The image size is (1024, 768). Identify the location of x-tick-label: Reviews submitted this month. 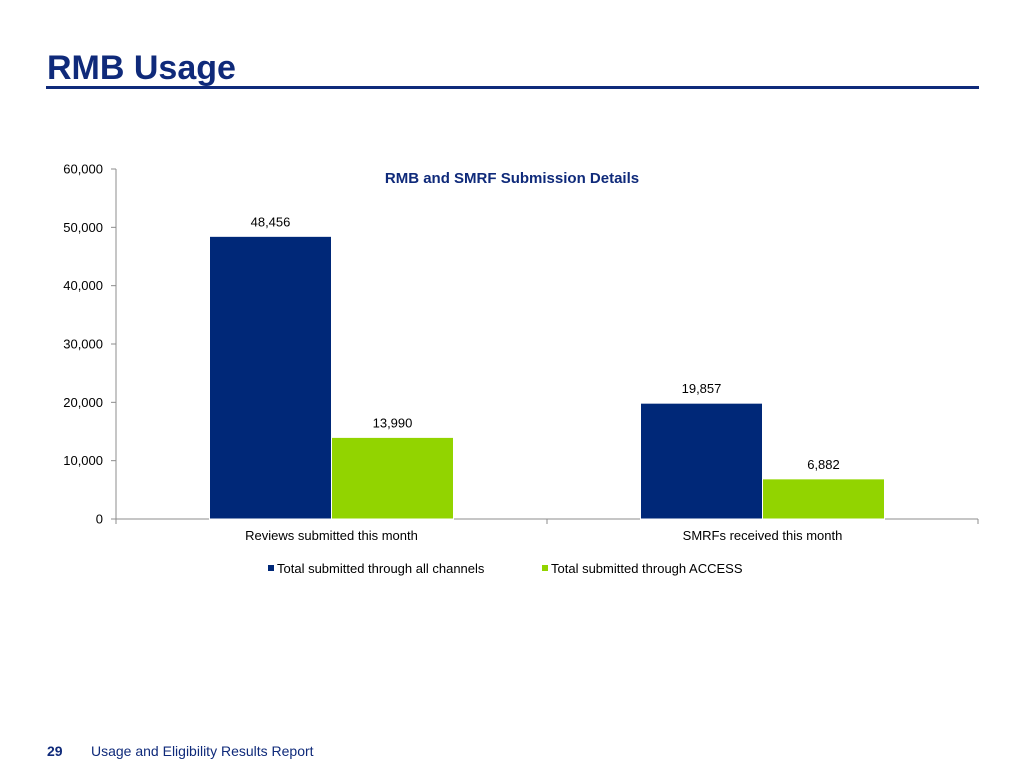
(331, 535).